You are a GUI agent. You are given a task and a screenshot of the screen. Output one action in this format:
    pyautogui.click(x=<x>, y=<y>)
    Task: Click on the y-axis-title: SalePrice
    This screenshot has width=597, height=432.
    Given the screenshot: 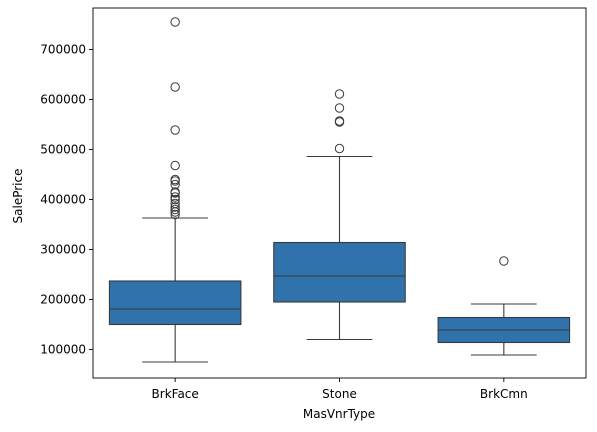 What is the action you would take?
    pyautogui.click(x=18, y=196)
    